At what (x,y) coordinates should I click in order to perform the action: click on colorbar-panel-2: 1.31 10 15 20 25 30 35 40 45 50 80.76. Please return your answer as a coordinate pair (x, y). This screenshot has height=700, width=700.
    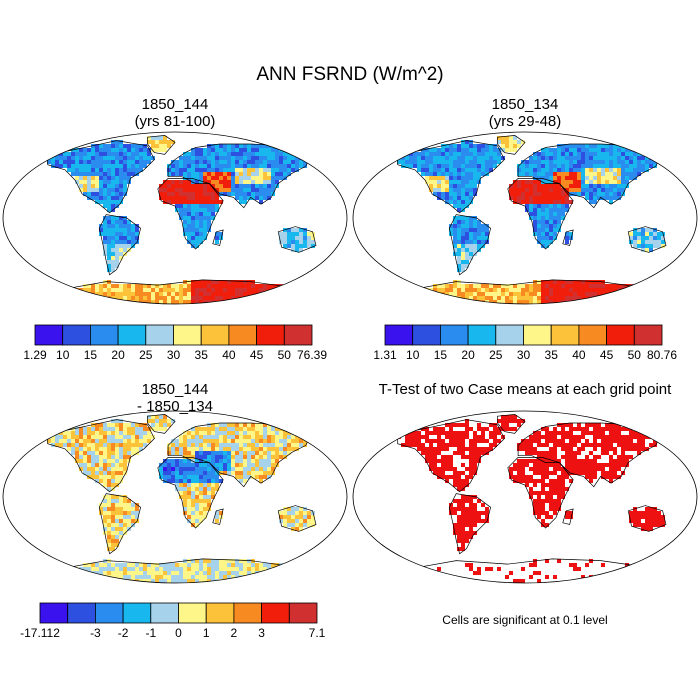
    Looking at the image, I should click on (525, 343).